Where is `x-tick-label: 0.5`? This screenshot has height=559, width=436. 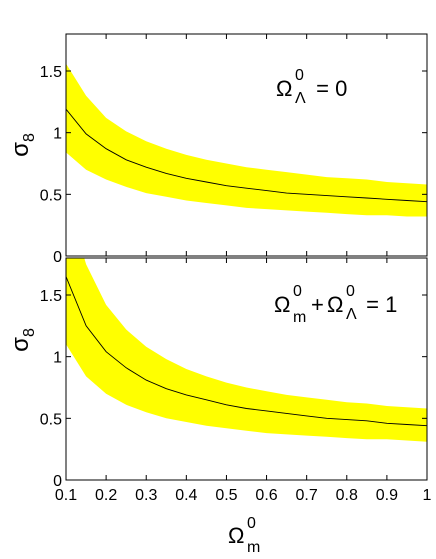 x-tick-label: 0.5 is located at coordinates (226, 495).